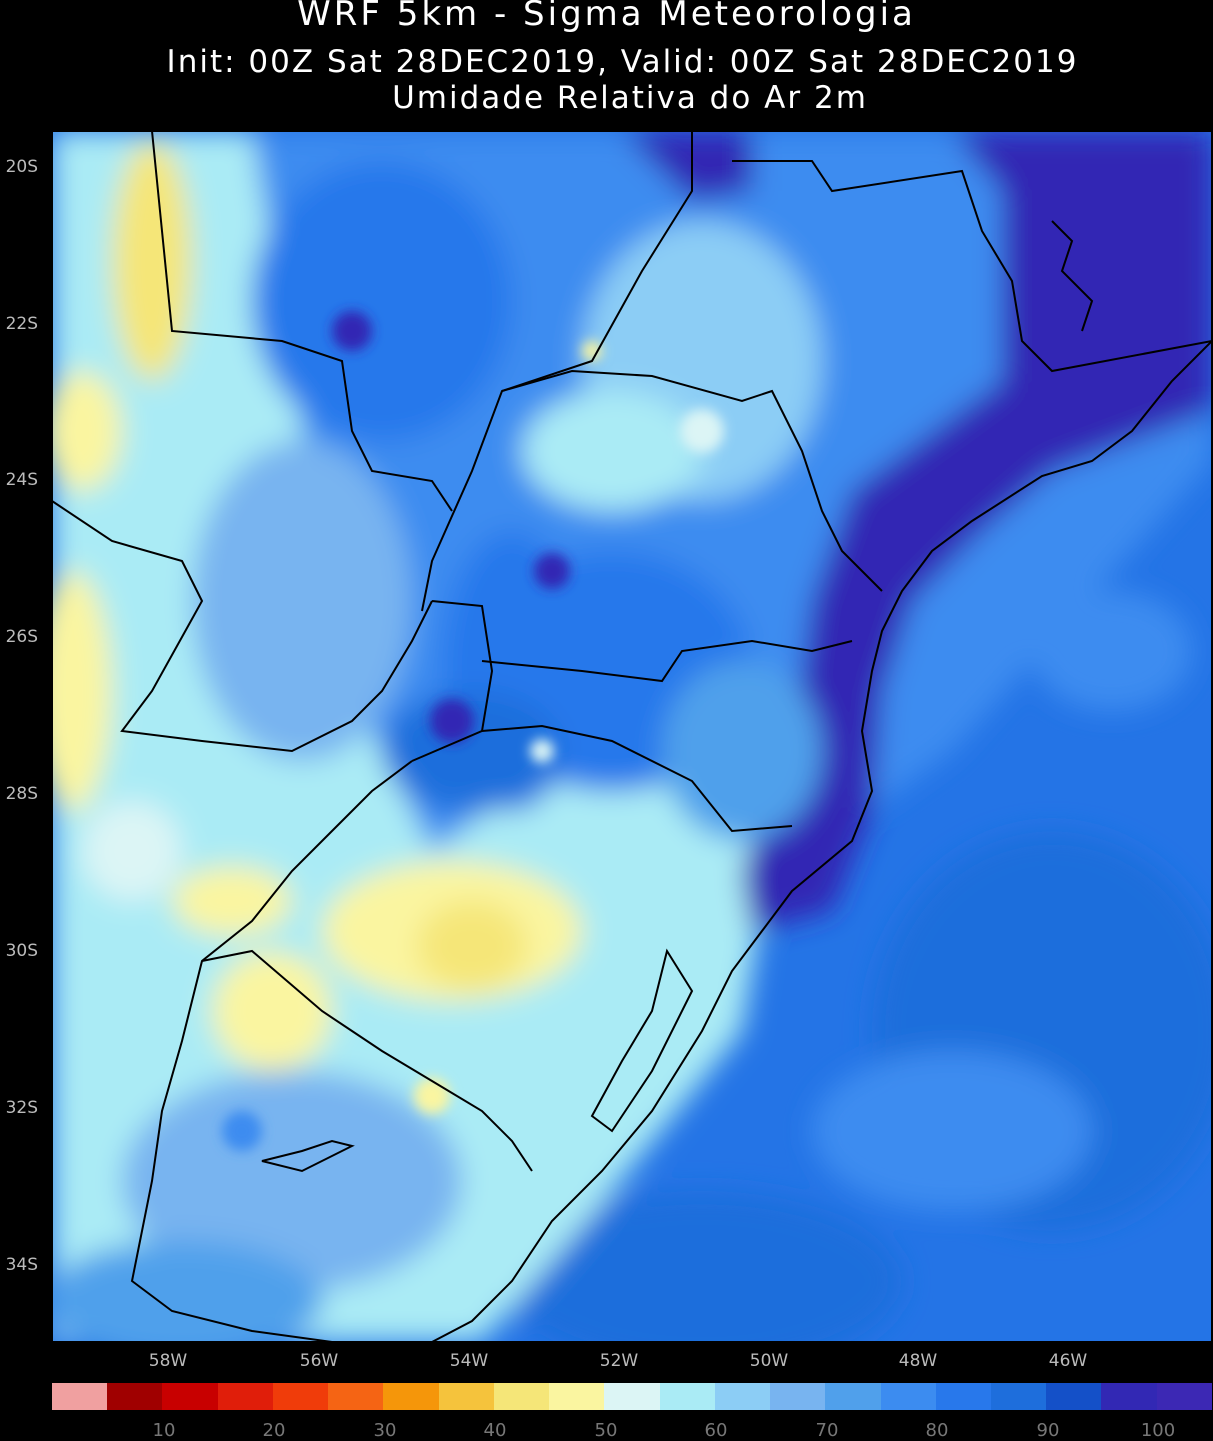 The width and height of the screenshot is (1213, 1441). Describe the element at coordinates (606, 17) in the screenshot. I see `map-title: WRF 5km - Sigma Meteorologia` at that location.